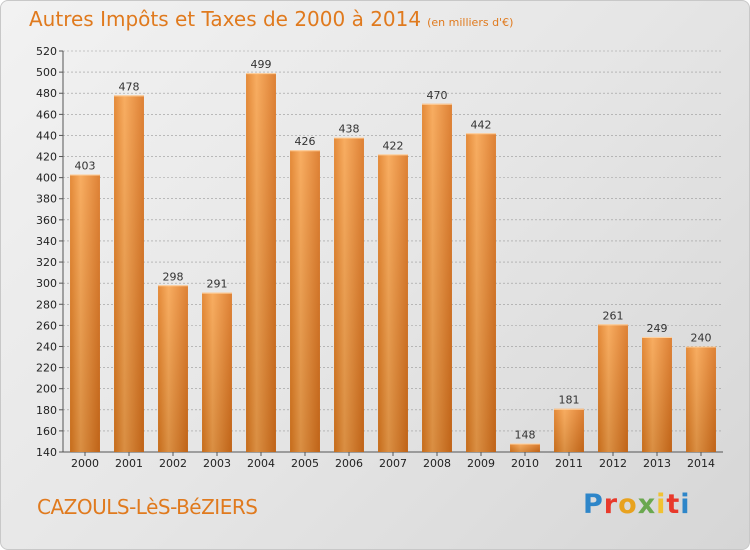 The height and width of the screenshot is (550, 750). What do you see at coordinates (46, 72) in the screenshot?
I see `y-tick-label: 500` at bounding box center [46, 72].